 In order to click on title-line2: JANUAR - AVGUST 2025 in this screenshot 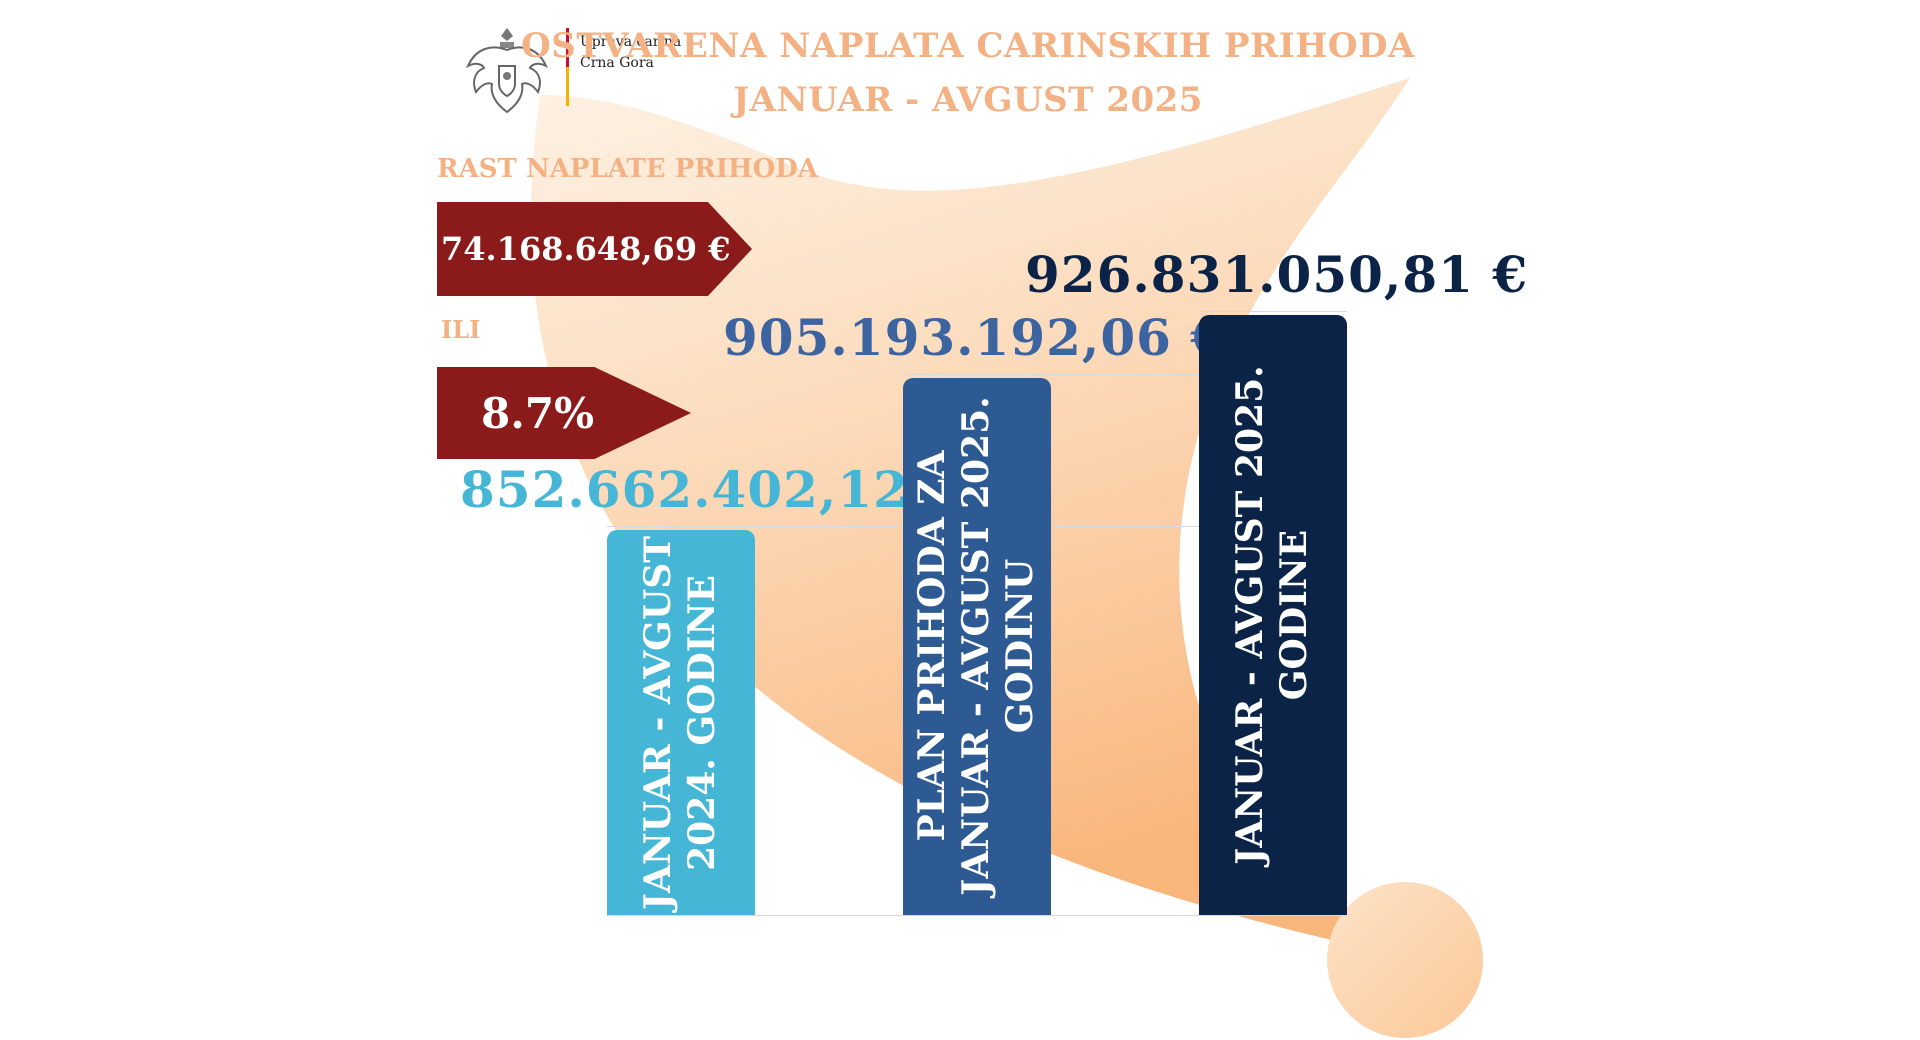, I will do `click(968, 100)`.